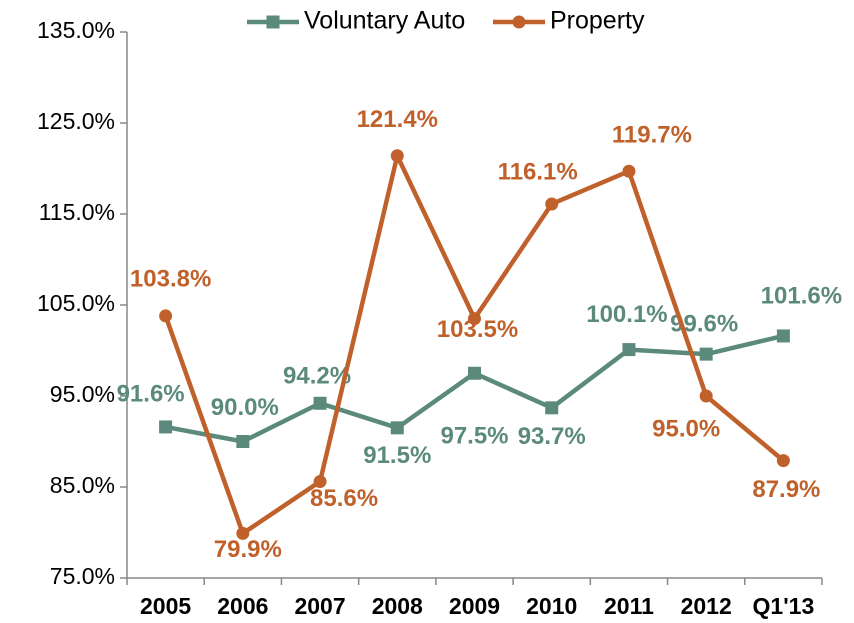  I want to click on legend-label: Property, so click(597, 21).